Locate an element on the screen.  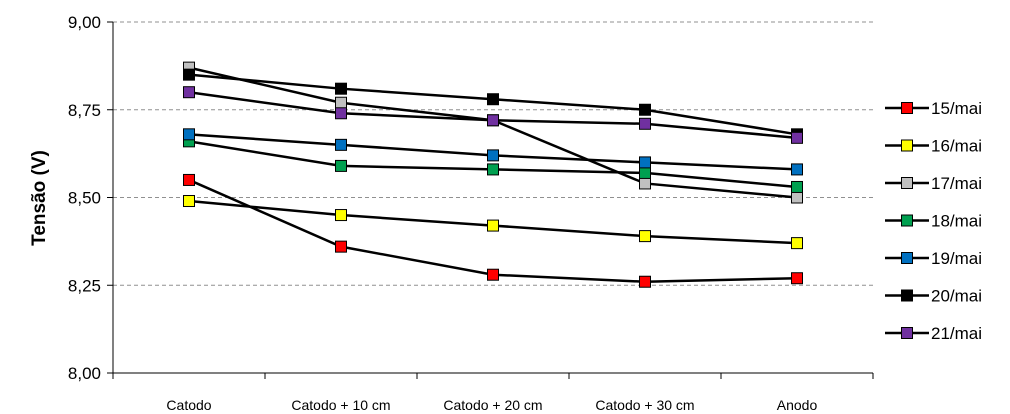
legend-label: 20/mai is located at coordinates (956, 296).